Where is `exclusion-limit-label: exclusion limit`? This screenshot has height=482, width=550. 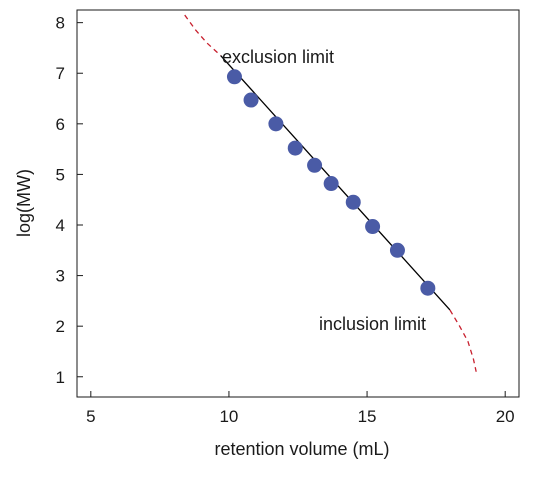 exclusion-limit-label: exclusion limit is located at coordinates (278, 57).